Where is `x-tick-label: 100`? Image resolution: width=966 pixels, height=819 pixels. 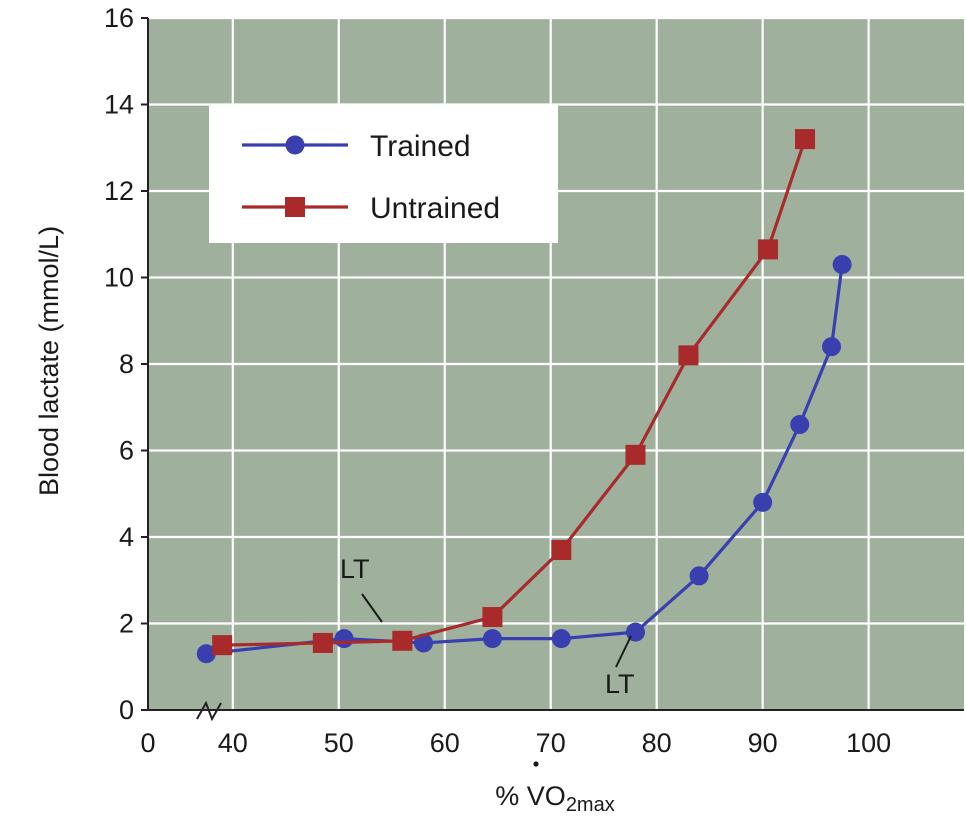 x-tick-label: 100 is located at coordinates (868, 743).